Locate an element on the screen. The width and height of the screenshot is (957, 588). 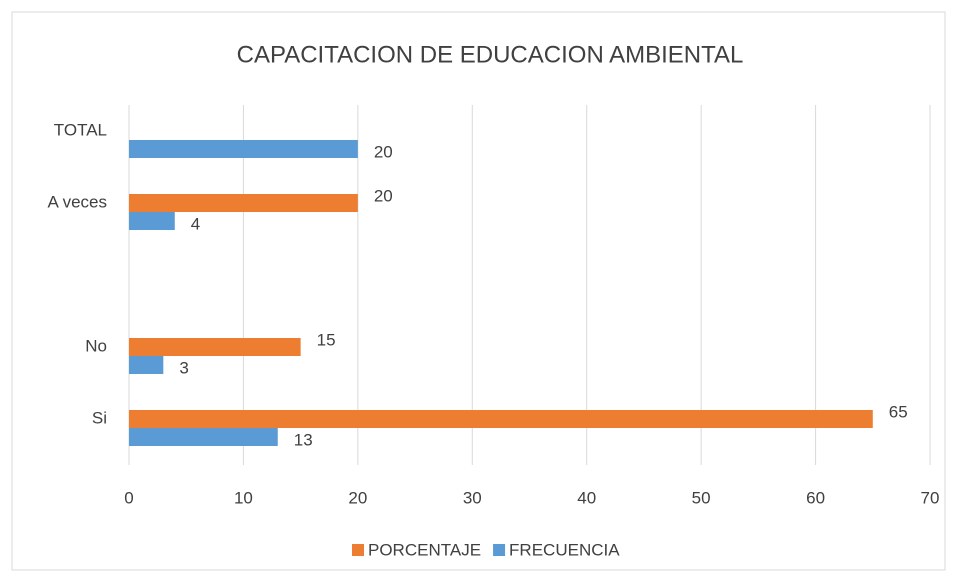
x-tick-label: 70 is located at coordinates (930, 497).